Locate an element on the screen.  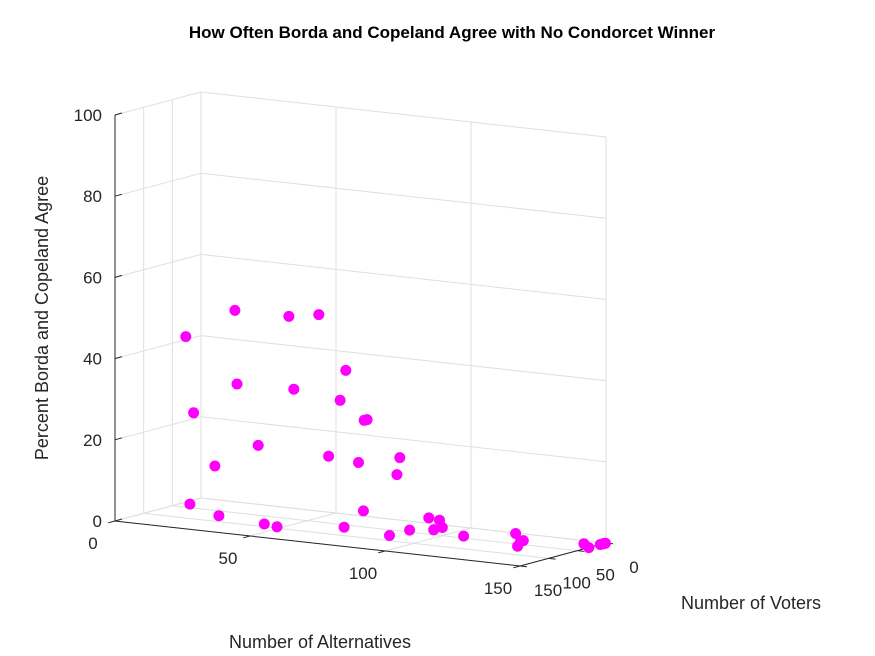
x-tick-label: 0 is located at coordinates (92, 543).